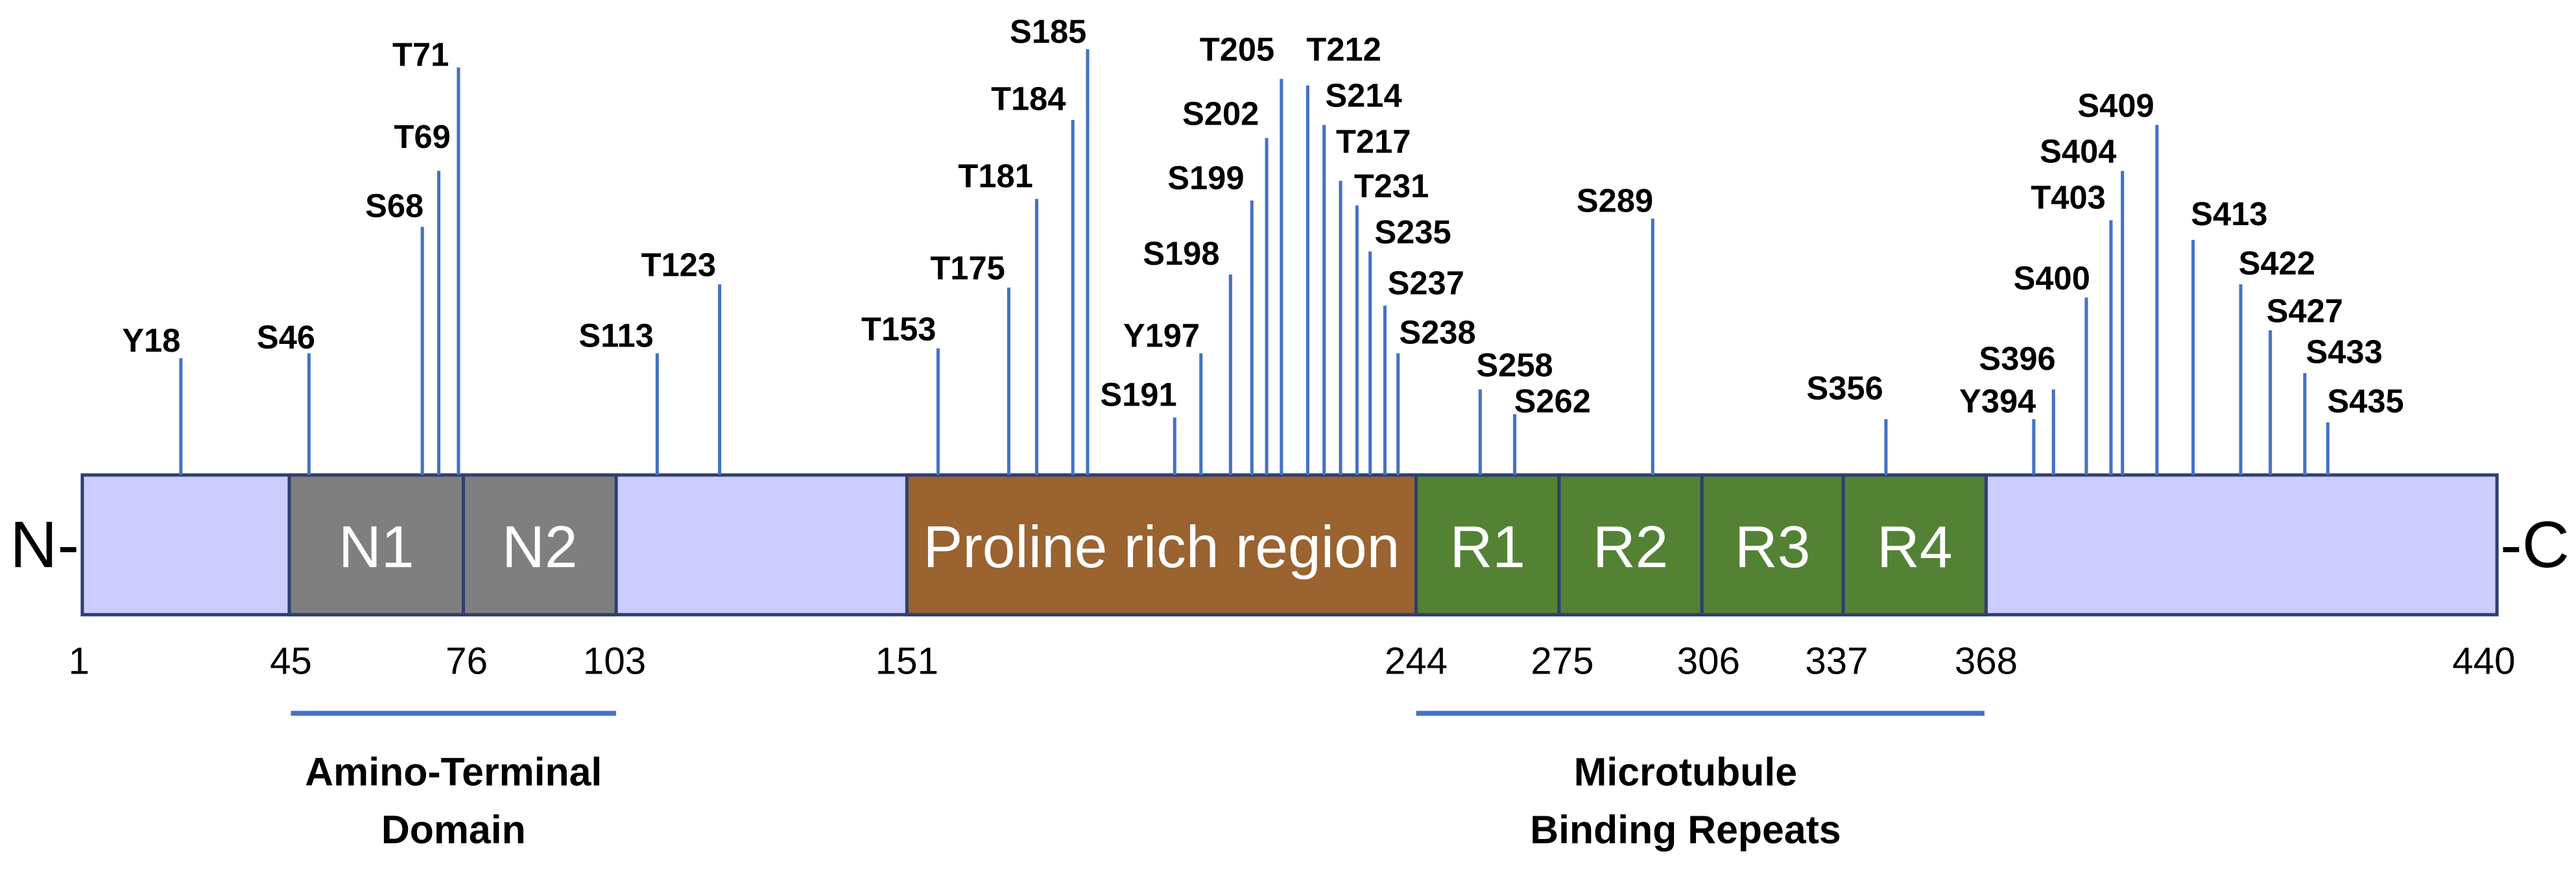 This screenshot has height=876, width=2576. What do you see at coordinates (1426, 282) in the screenshot?
I see `site-label: S237` at bounding box center [1426, 282].